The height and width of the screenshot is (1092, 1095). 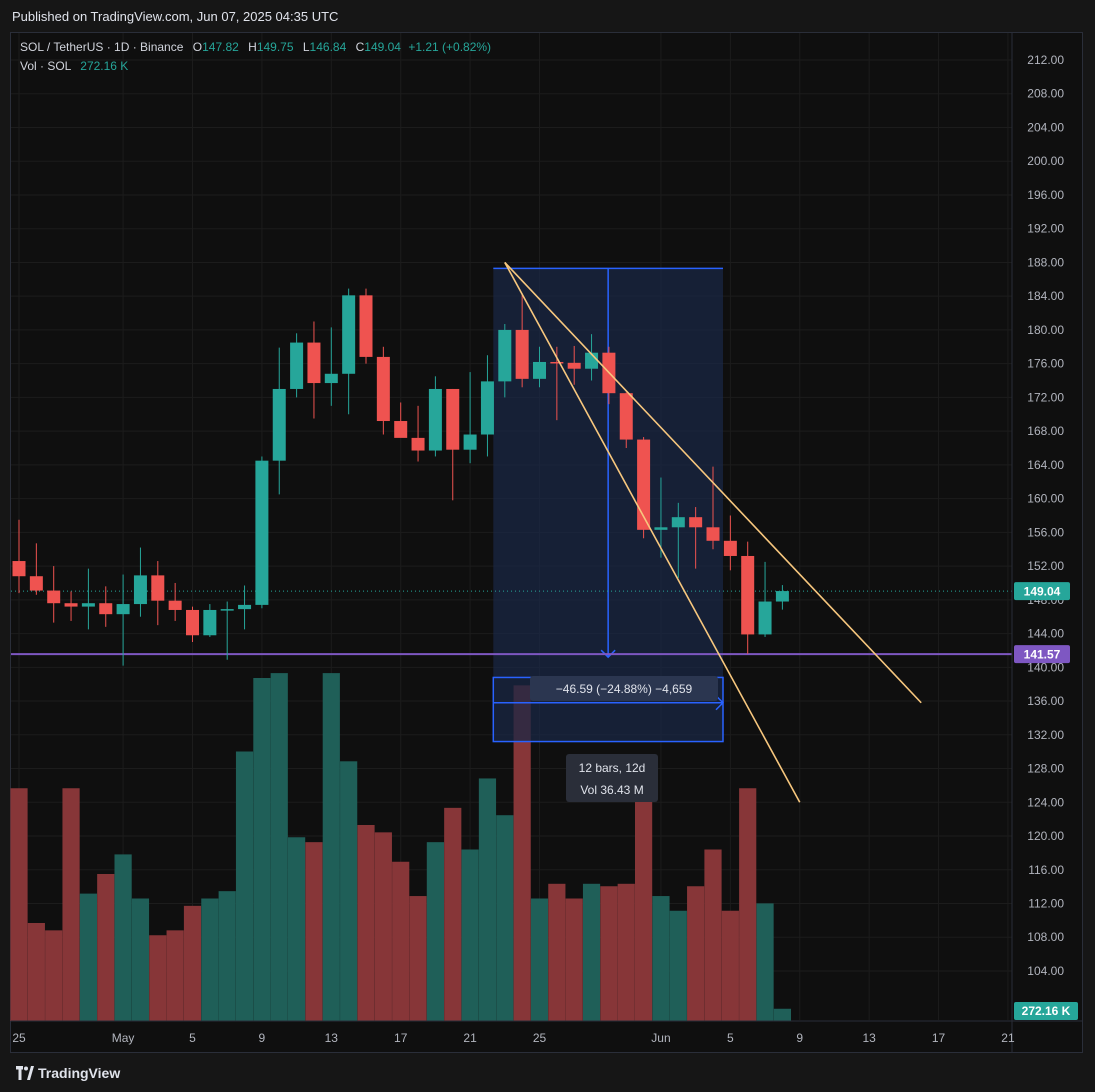 What do you see at coordinates (612, 768) in the screenshot?
I see `measure-bars-label: 12 bars, 12d` at bounding box center [612, 768].